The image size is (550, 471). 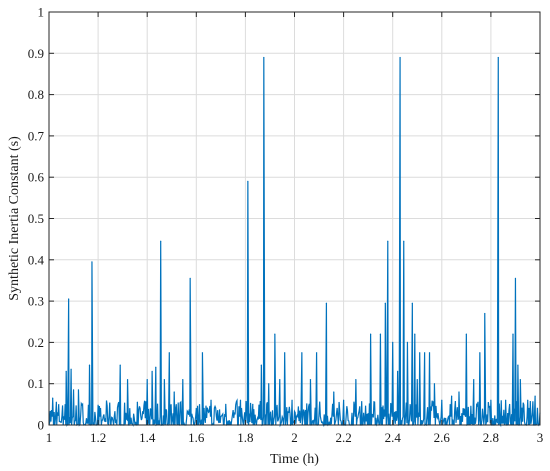 I want to click on y-tick-label: 0.8, so click(x=36, y=94).